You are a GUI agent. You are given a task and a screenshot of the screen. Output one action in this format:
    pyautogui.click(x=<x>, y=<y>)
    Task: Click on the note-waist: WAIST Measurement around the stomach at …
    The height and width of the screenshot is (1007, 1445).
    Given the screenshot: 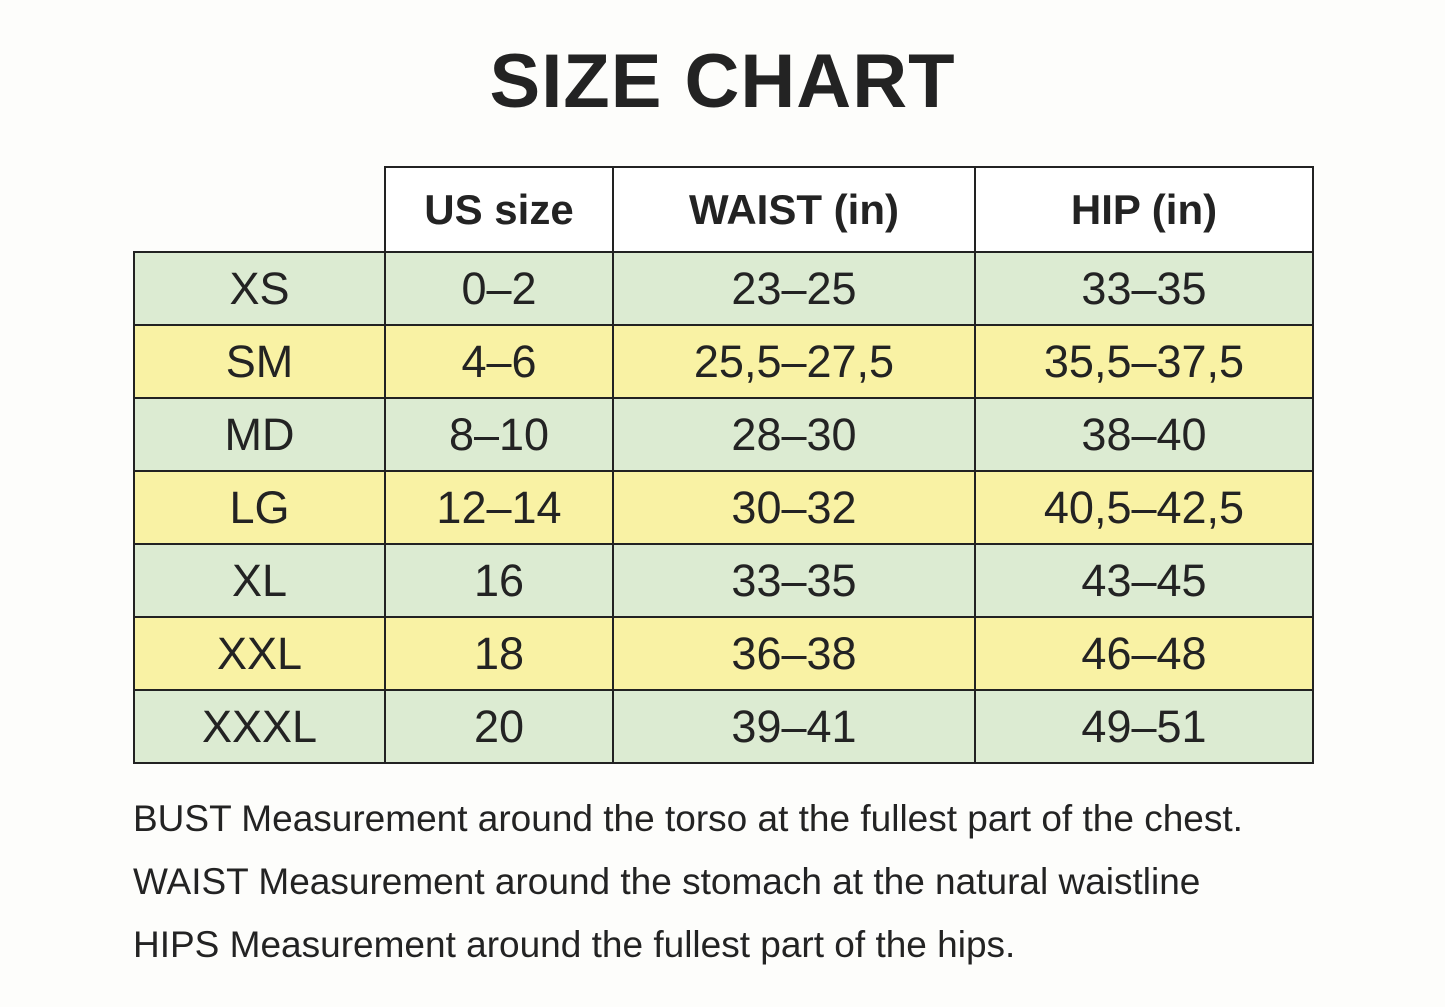 What is the action you would take?
    pyautogui.click(x=667, y=881)
    